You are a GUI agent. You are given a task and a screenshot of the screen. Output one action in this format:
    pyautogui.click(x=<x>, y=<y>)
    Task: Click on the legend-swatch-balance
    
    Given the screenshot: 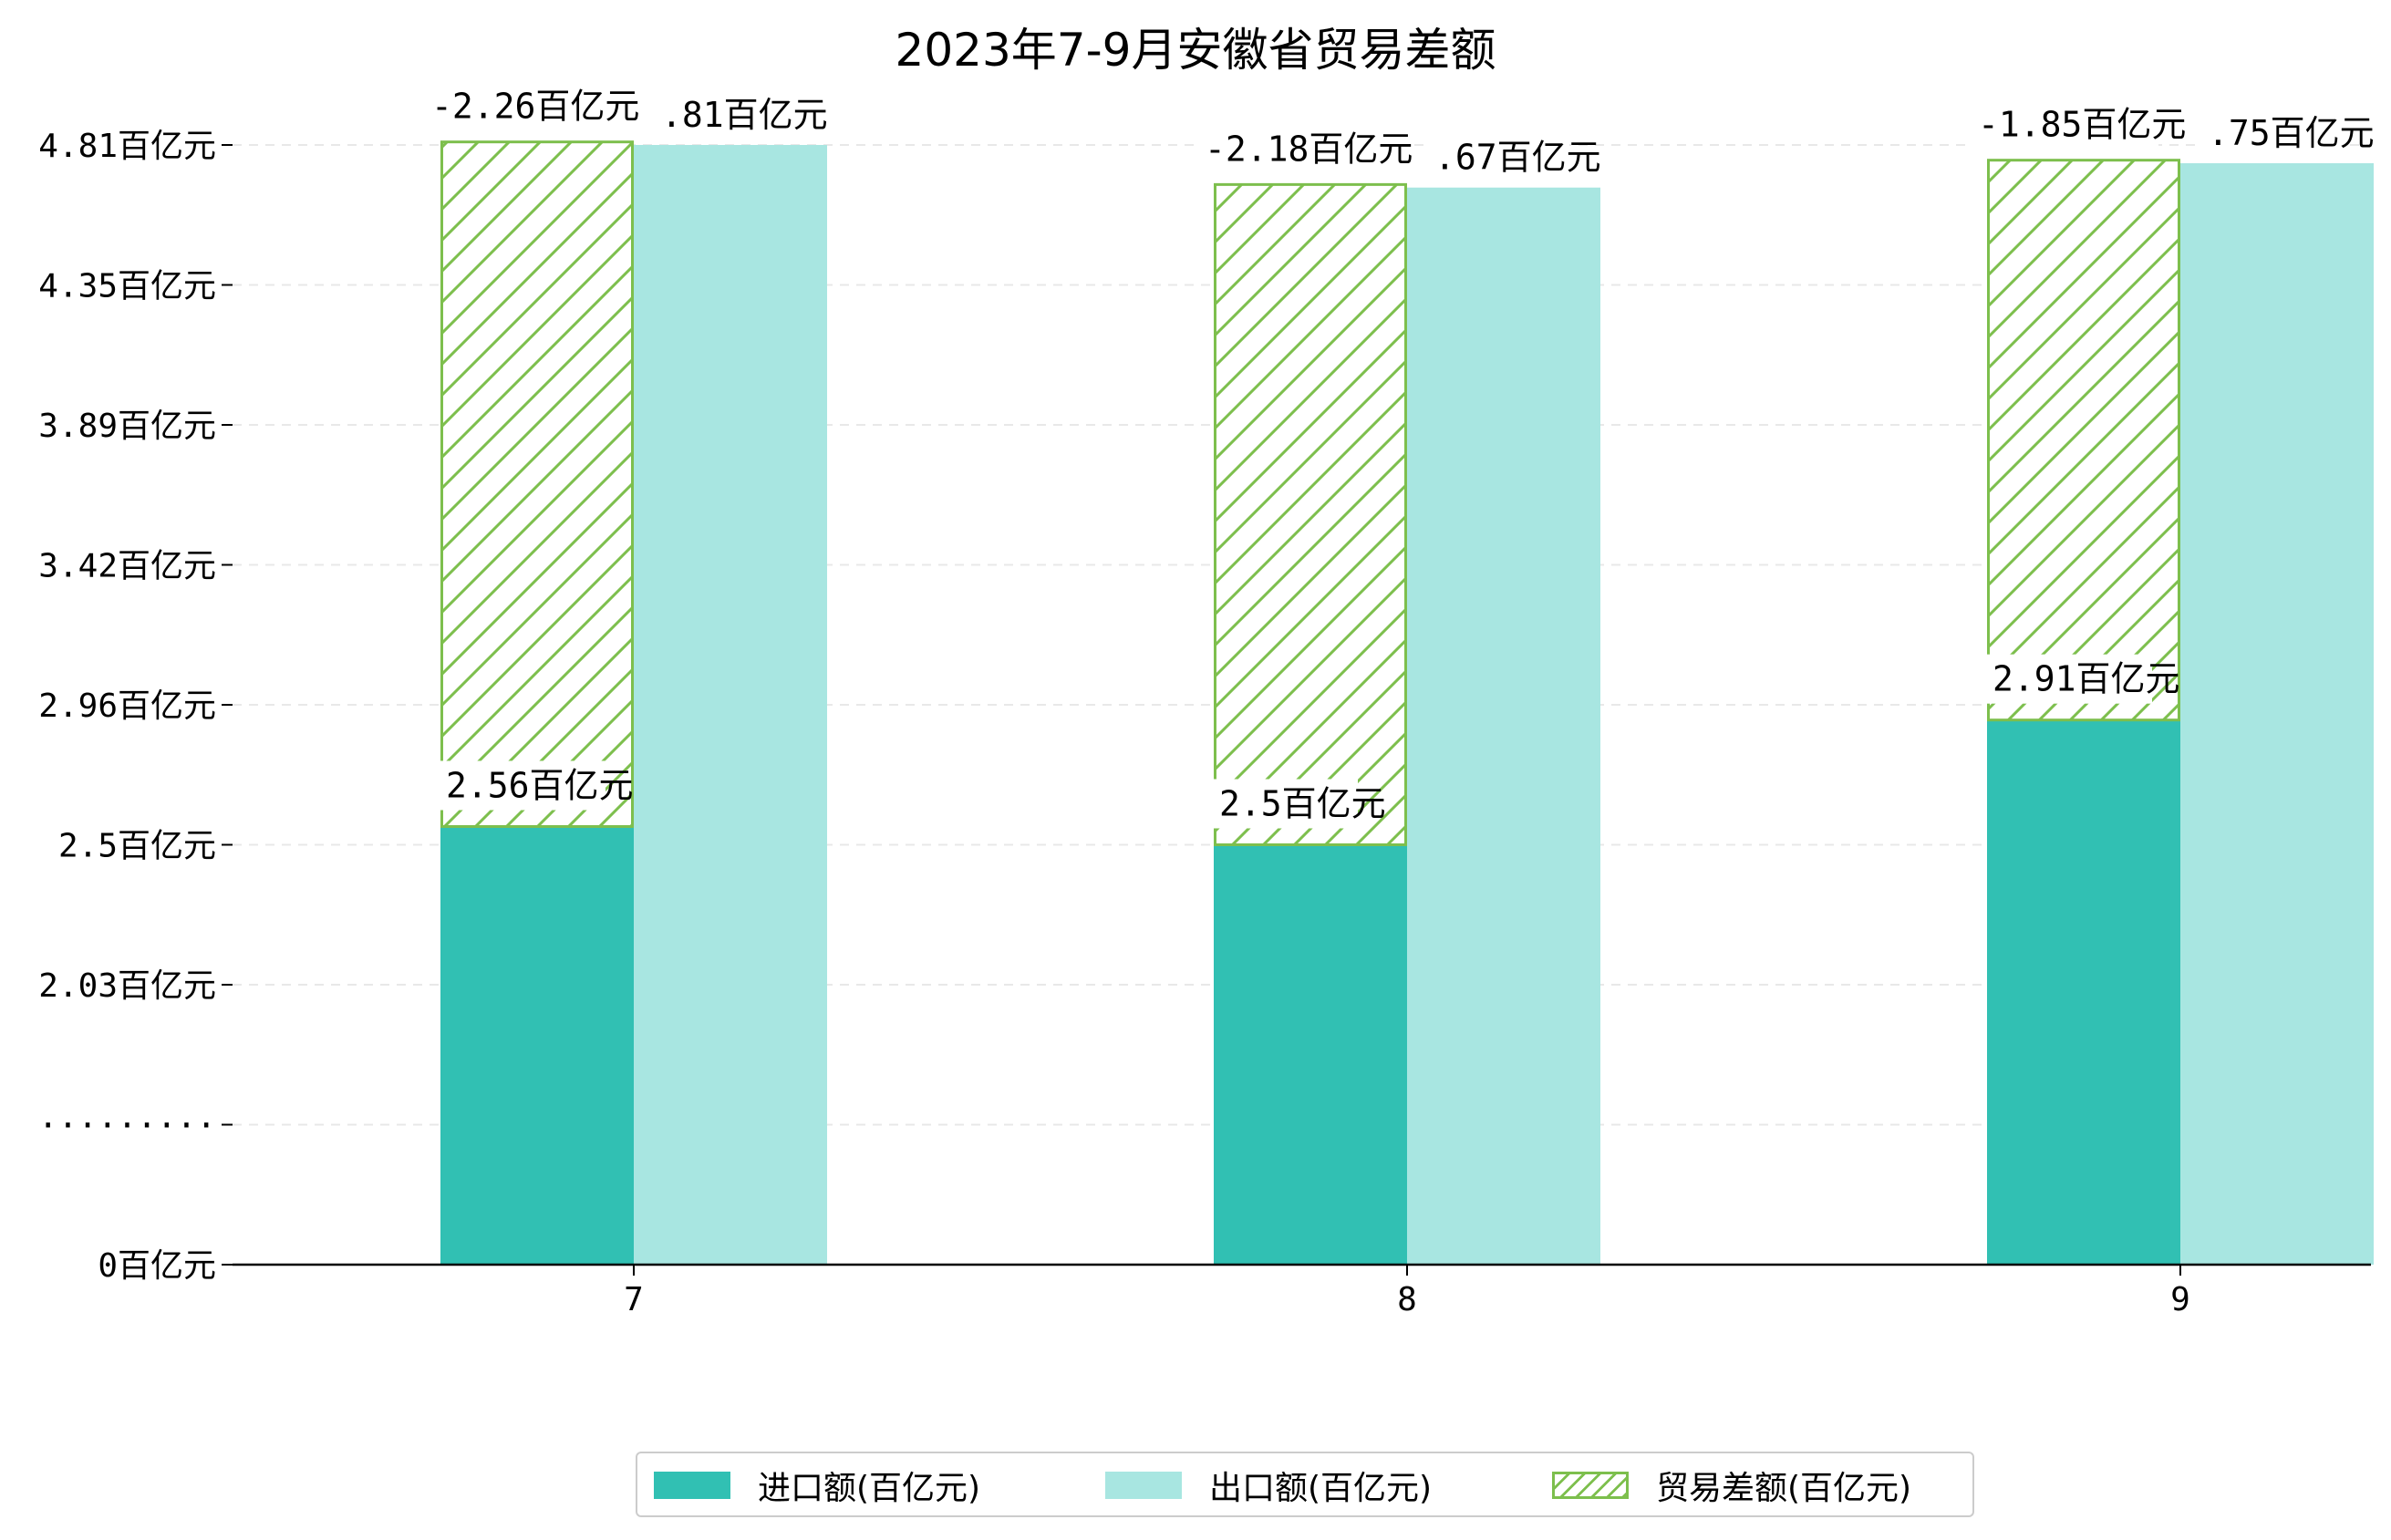 What is the action you would take?
    pyautogui.click(x=1591, y=1485)
    